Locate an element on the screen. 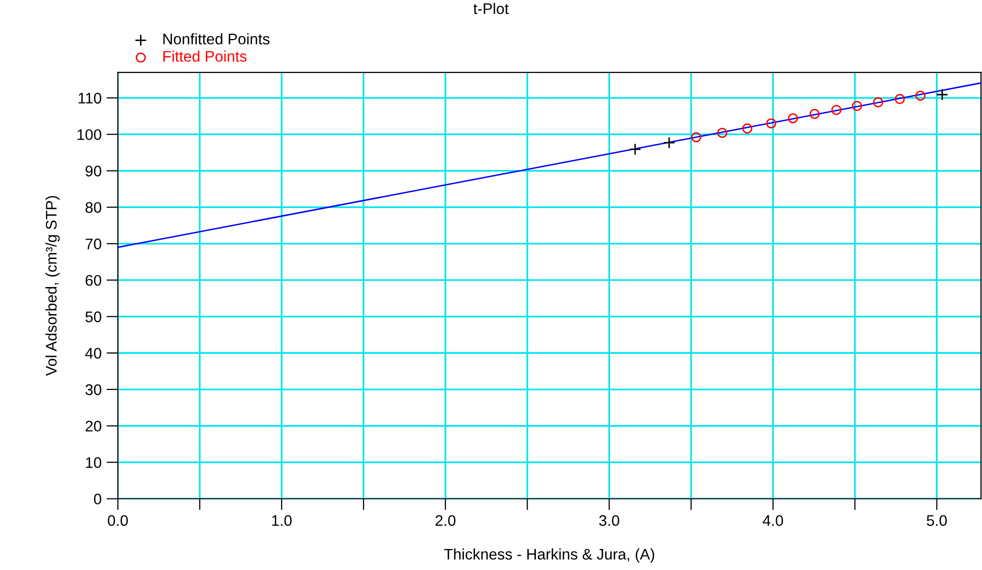 The height and width of the screenshot is (570, 982). x-axis-title: Thickness - Harkins & Jura, (A) is located at coordinates (549, 555).